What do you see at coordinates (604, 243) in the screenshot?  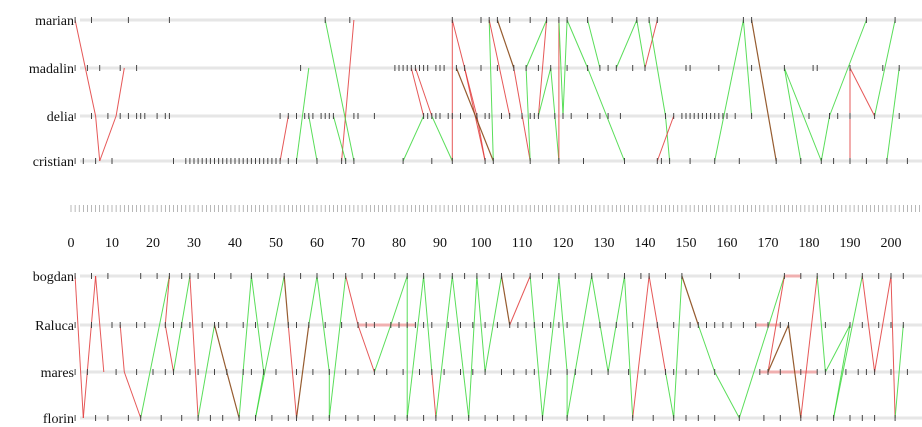 I see `x-tick-label-130: 130` at bounding box center [604, 243].